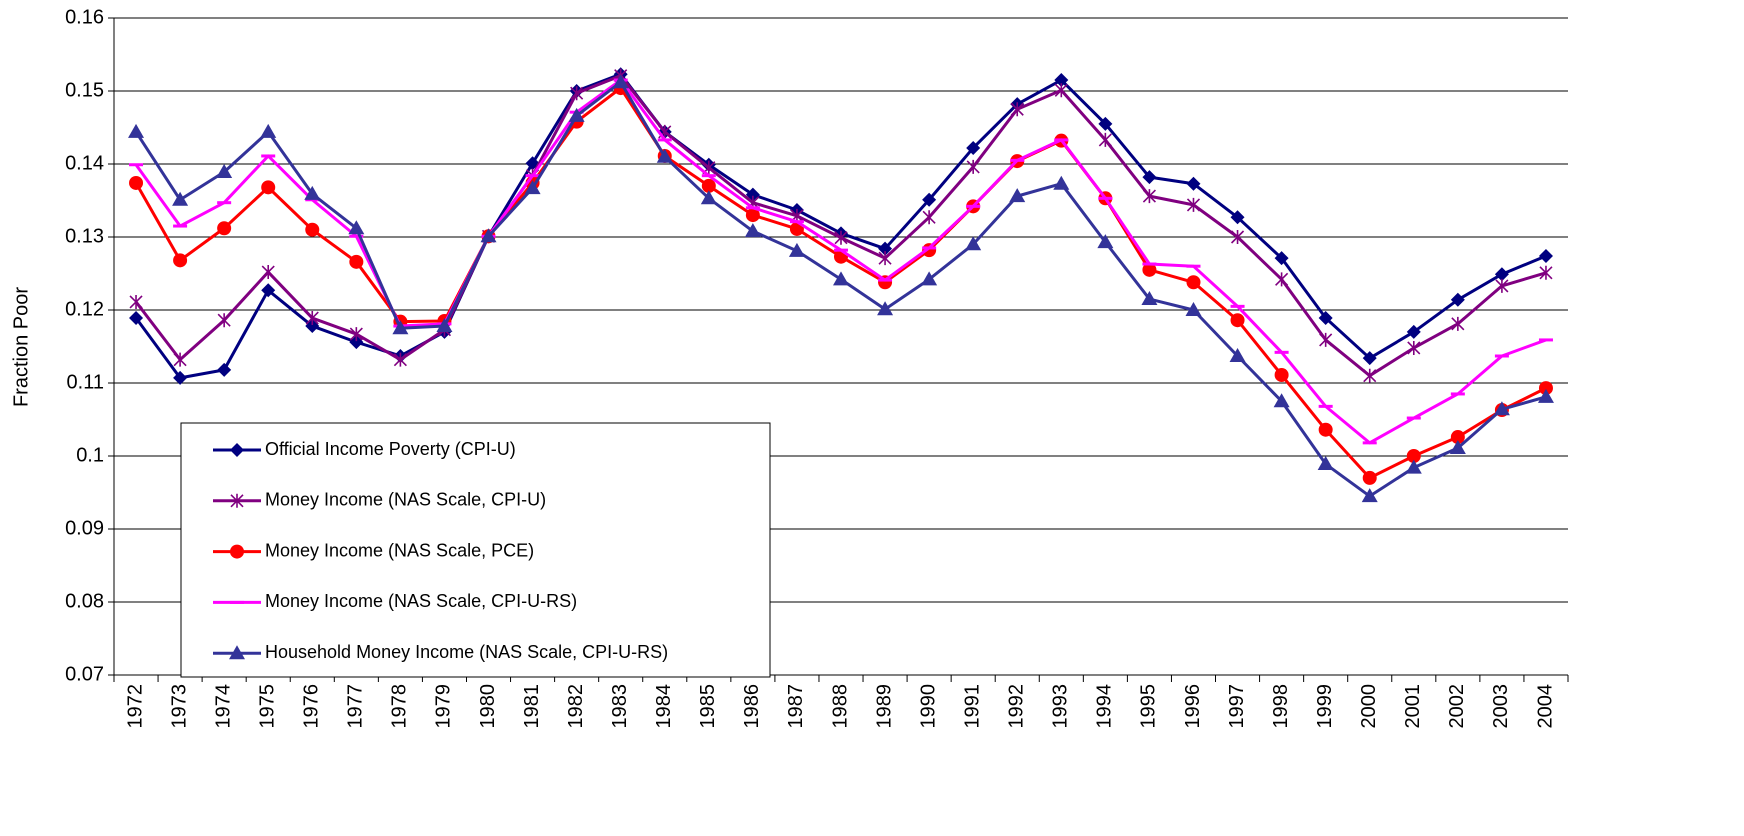  Describe the element at coordinates (884, 706) in the screenshot. I see `x-tick-label: 1989` at that location.